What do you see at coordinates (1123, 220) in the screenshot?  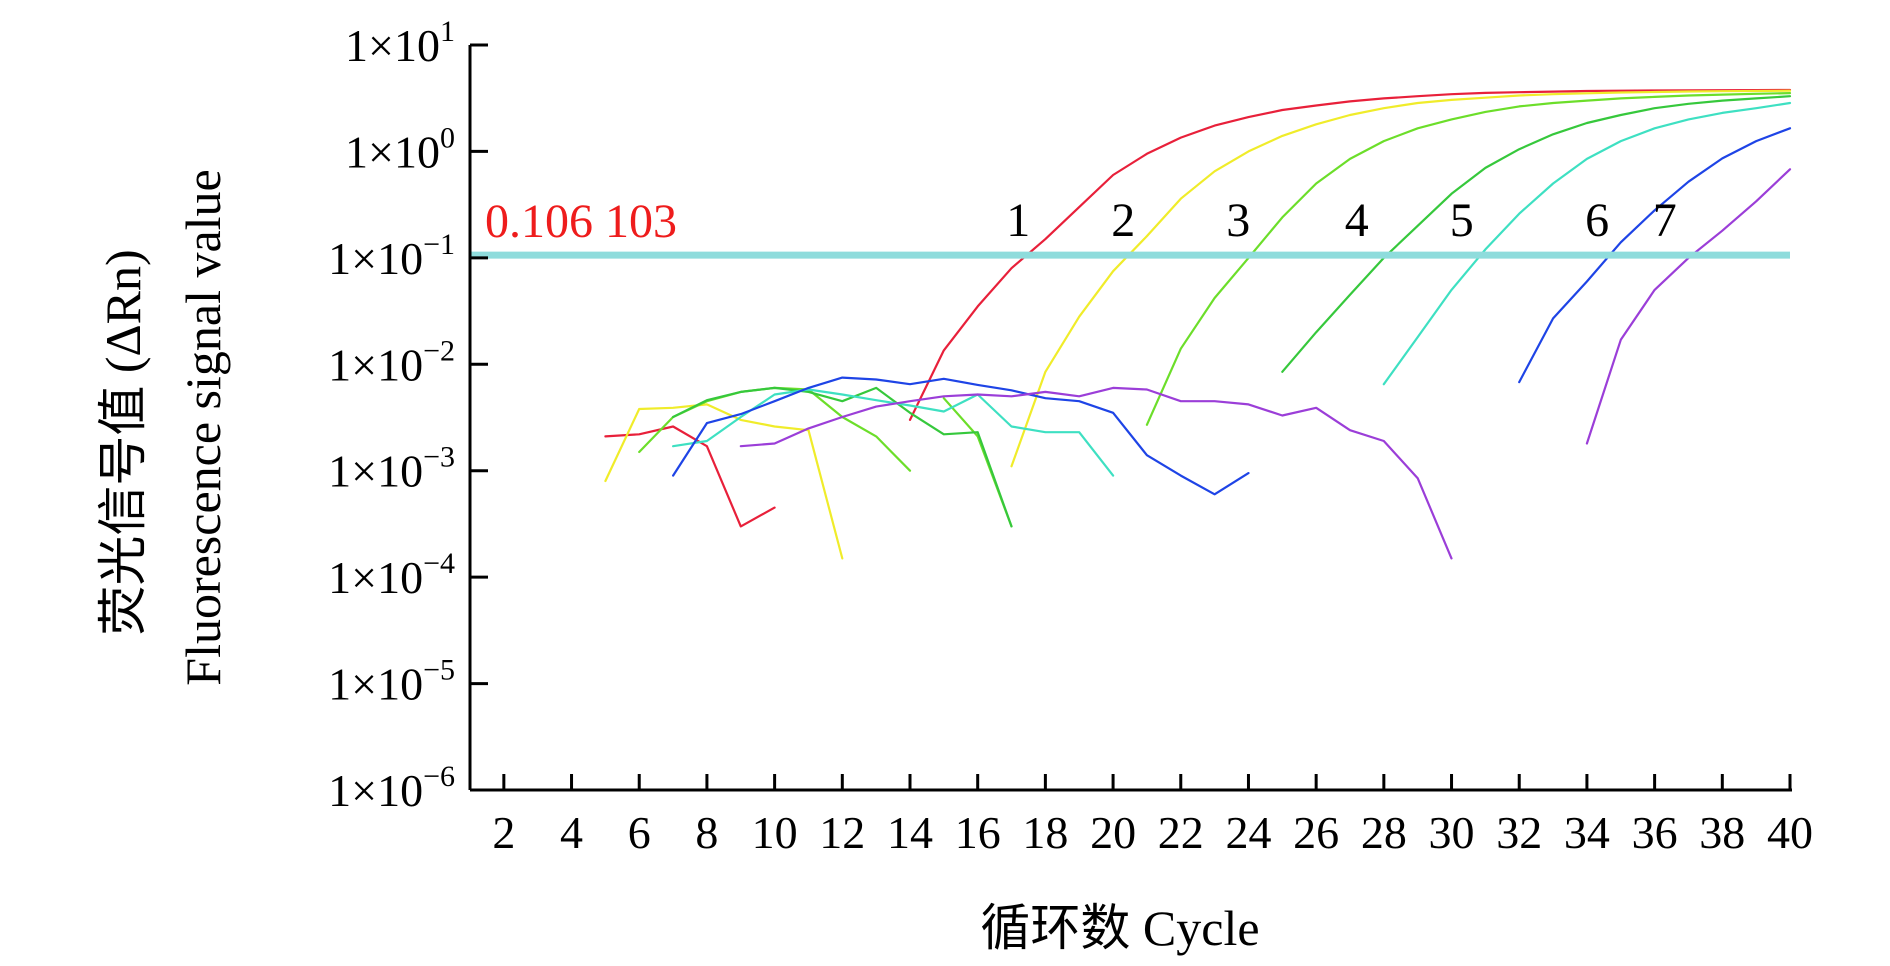 I see `curve-label-2: 2` at bounding box center [1123, 220].